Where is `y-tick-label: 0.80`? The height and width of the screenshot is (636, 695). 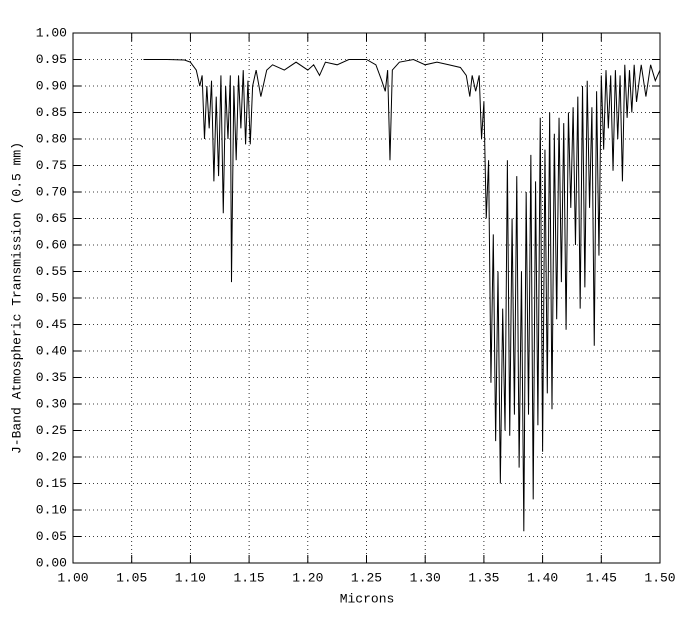 y-tick-label: 0.80 is located at coordinates (51, 138).